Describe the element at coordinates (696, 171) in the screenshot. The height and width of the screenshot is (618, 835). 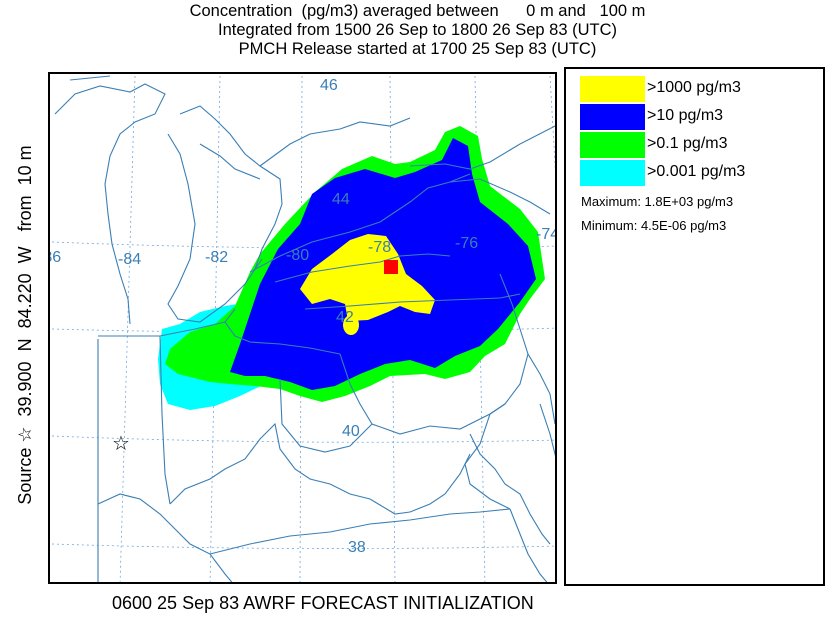
I see `legend-label-0001: >0.001 pg/m3` at that location.